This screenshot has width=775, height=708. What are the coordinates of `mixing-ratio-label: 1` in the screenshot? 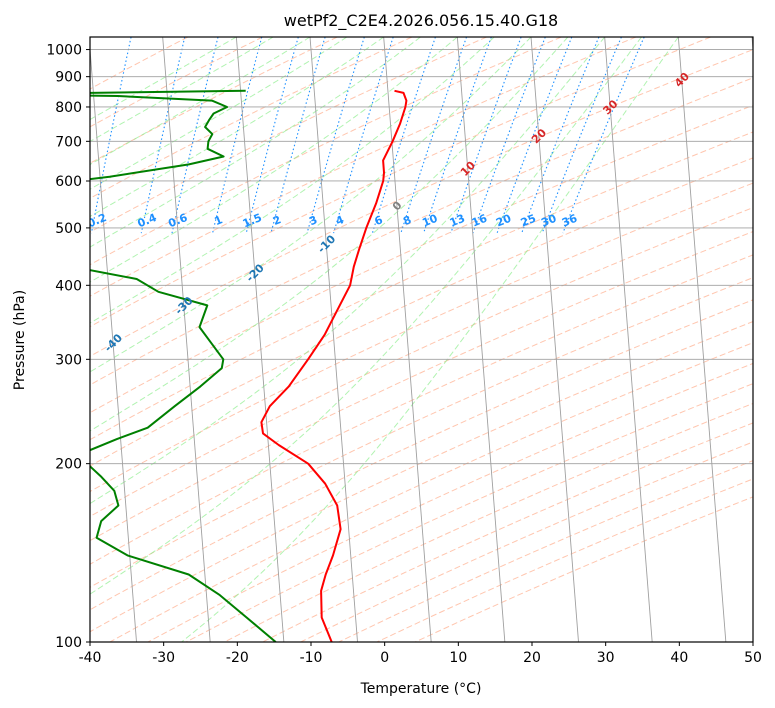 It's located at (219, 220).